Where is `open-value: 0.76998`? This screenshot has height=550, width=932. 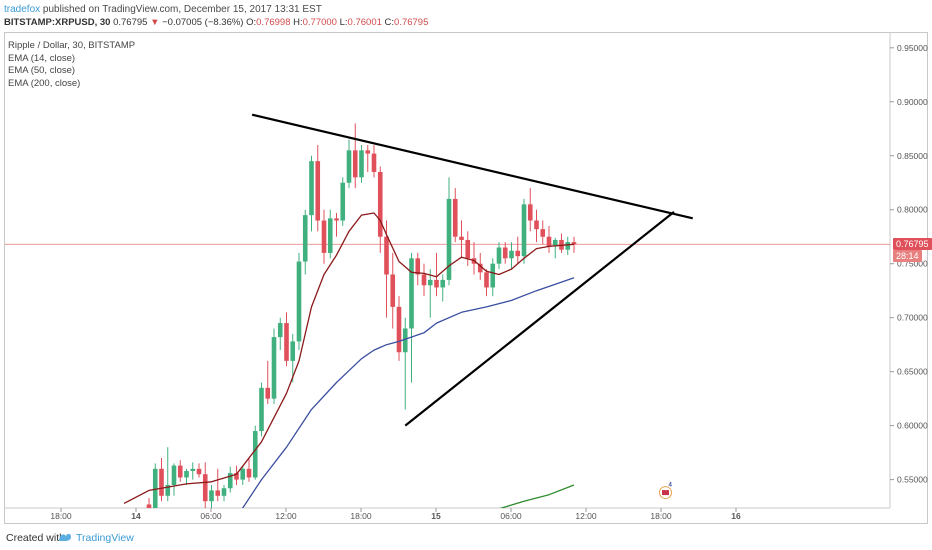
open-value: 0.76998 is located at coordinates (273, 22).